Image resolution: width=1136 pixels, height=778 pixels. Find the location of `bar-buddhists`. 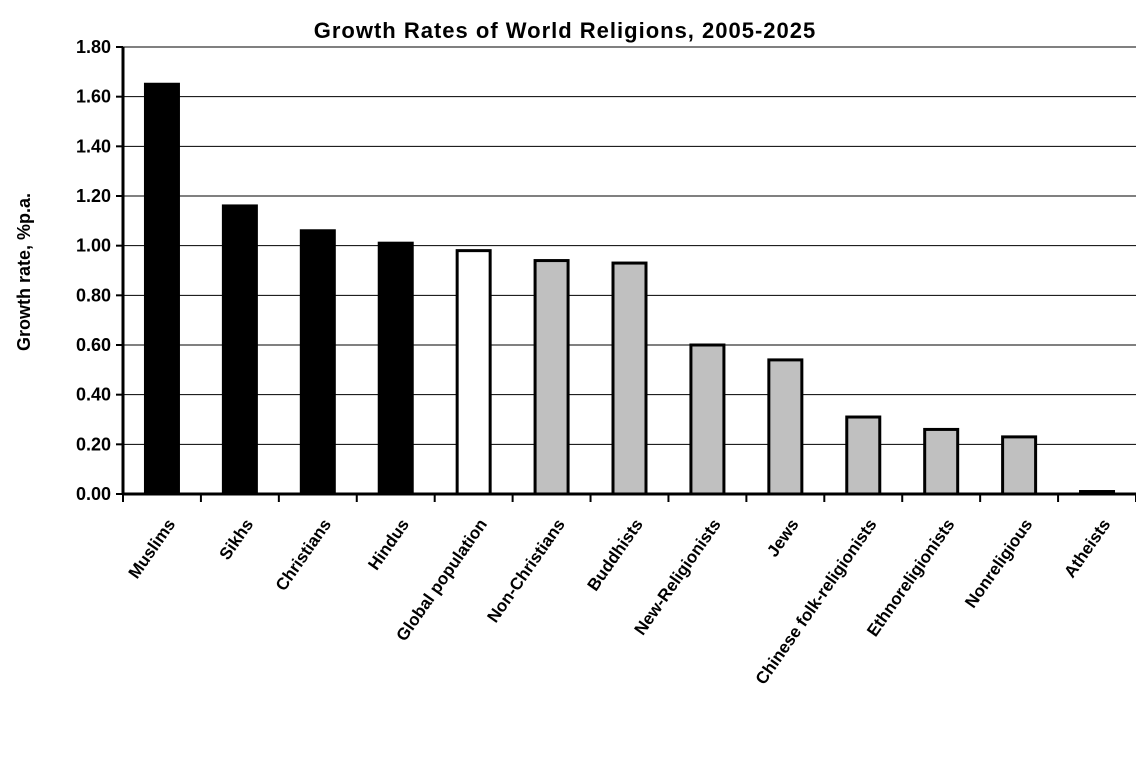

bar-buddhists is located at coordinates (629, 378).